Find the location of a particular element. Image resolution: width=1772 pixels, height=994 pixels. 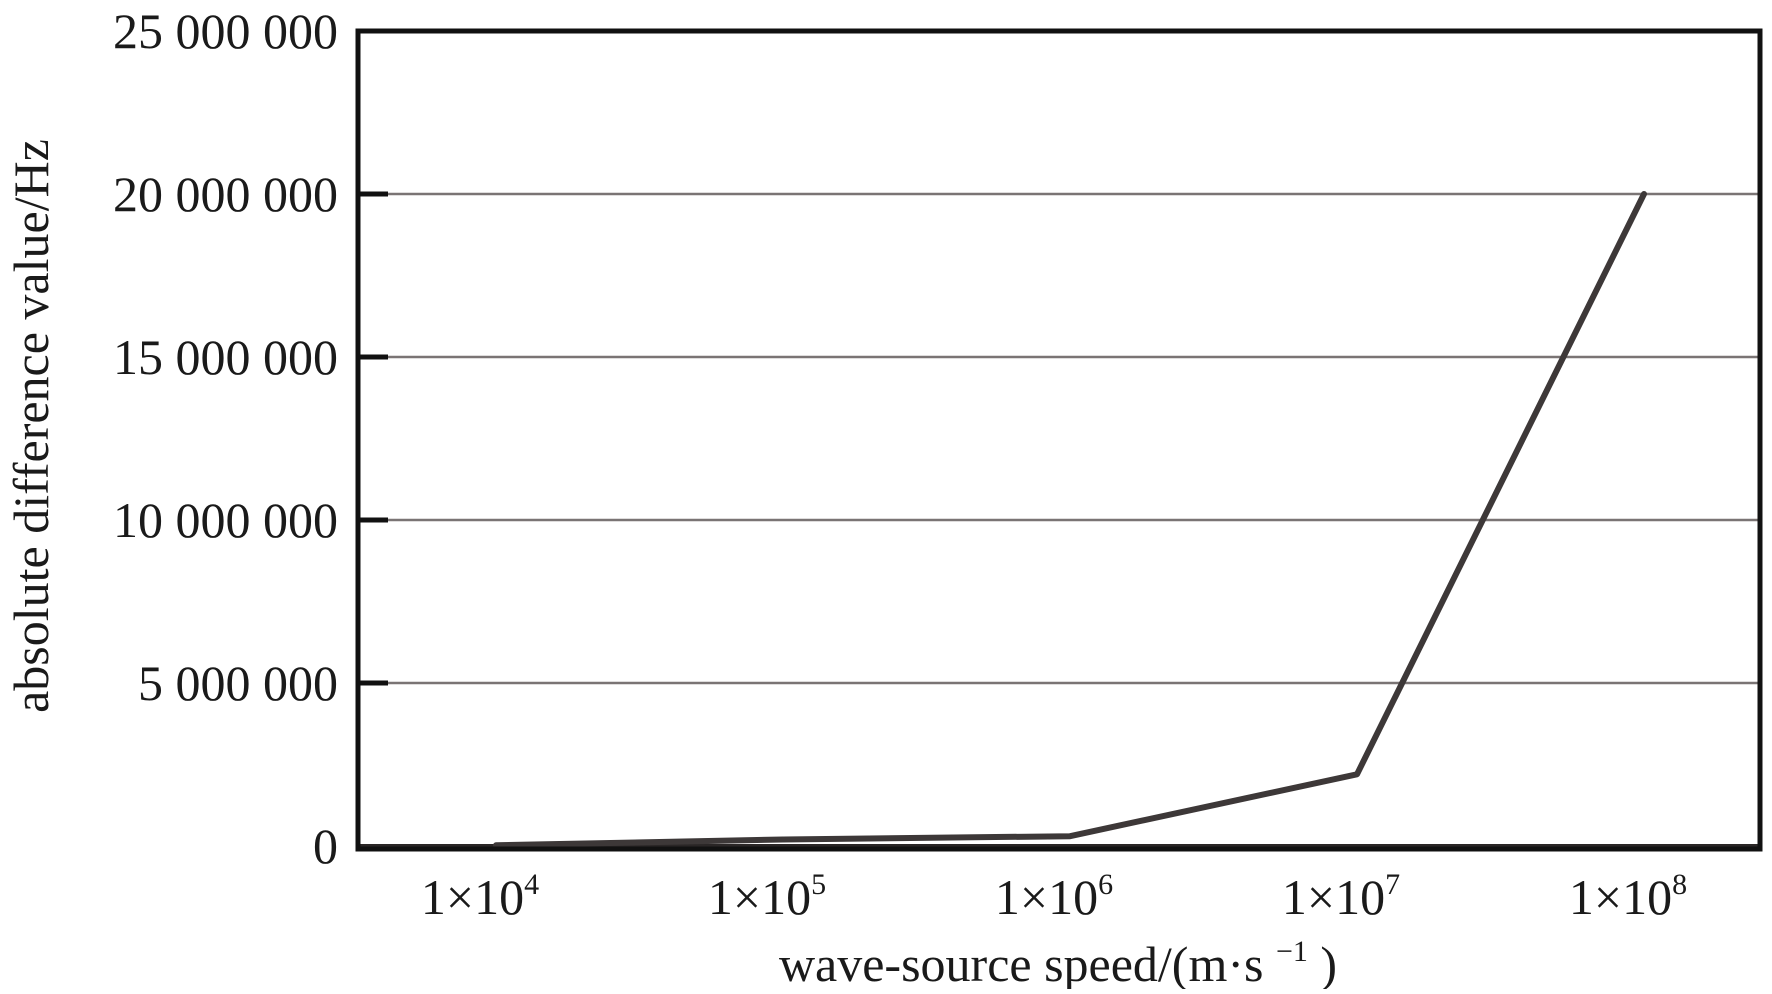

y-tick-label: 10 000 000 is located at coordinates (225, 520).